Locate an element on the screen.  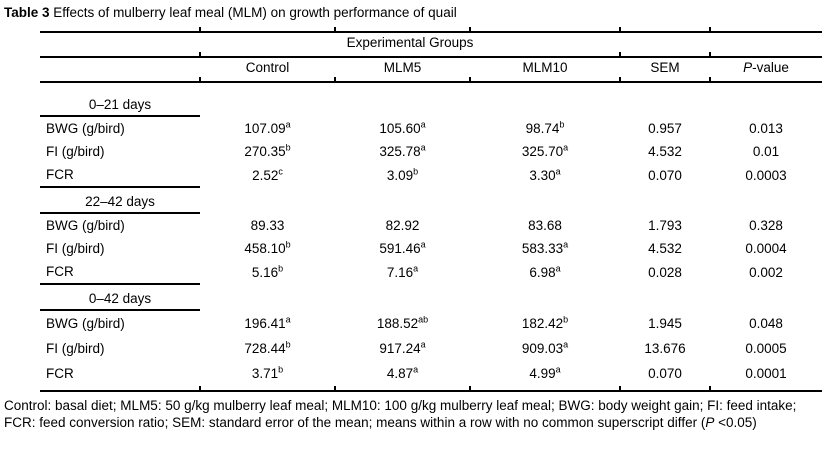
pvalue-rest: -value is located at coordinates (770, 67).